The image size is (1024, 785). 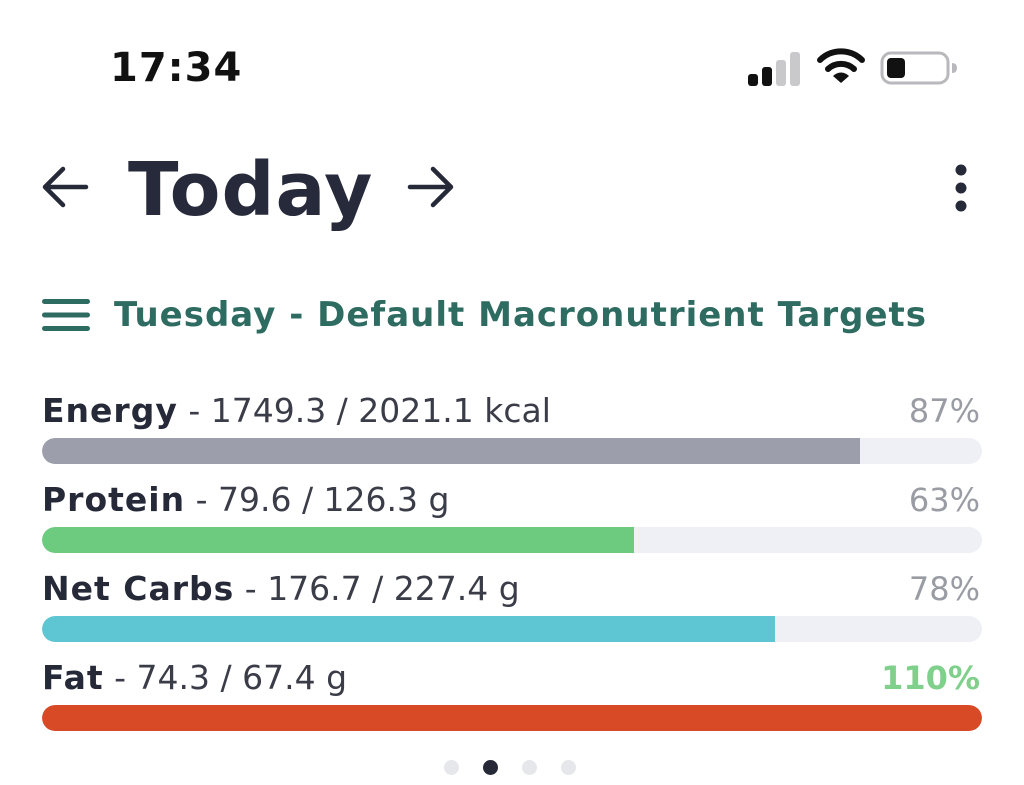 I want to click on macro-percent: 87%, so click(x=944, y=411).